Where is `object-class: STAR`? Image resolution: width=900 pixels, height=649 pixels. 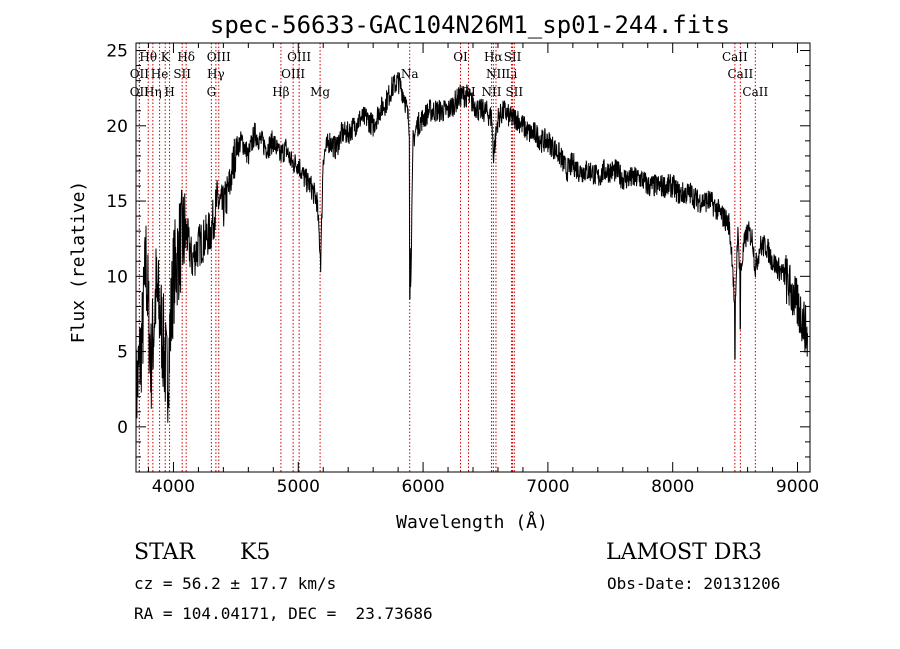
object-class: STAR is located at coordinates (164, 552).